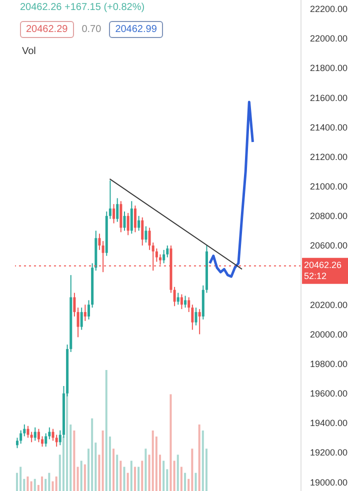  What do you see at coordinates (231, 189) in the screenshot?
I see `line-series` at bounding box center [231, 189].